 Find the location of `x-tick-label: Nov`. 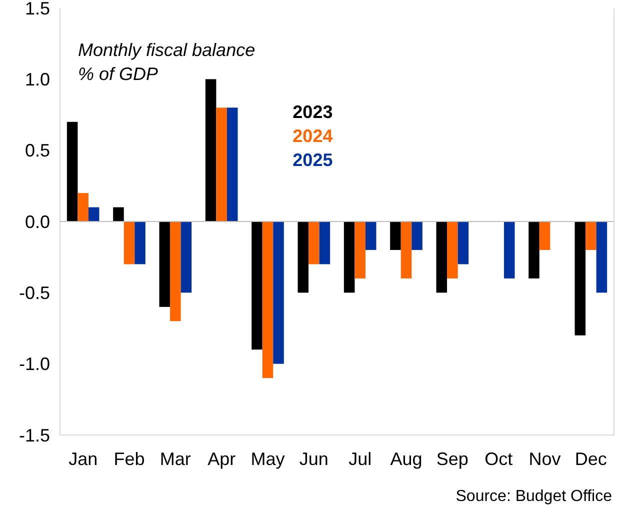

x-tick-label: Nov is located at coordinates (544, 459).